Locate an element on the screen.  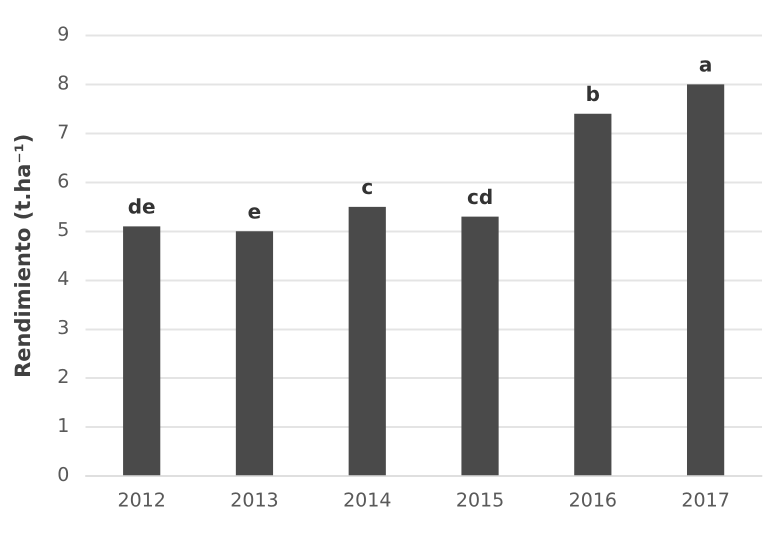
y-tick-label: 9 is located at coordinates (63, 34).